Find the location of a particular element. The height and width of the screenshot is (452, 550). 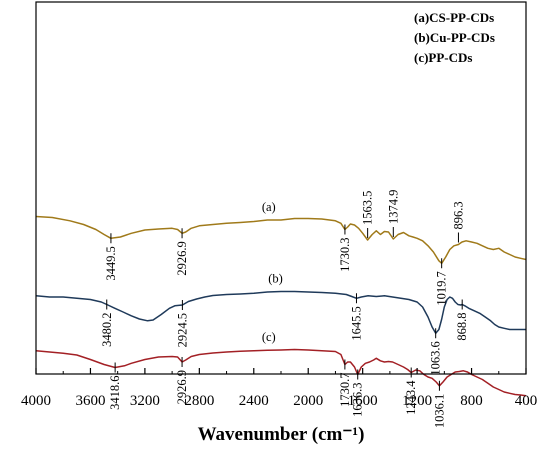

x-tick-label-8: 800 is located at coordinates (471, 401).